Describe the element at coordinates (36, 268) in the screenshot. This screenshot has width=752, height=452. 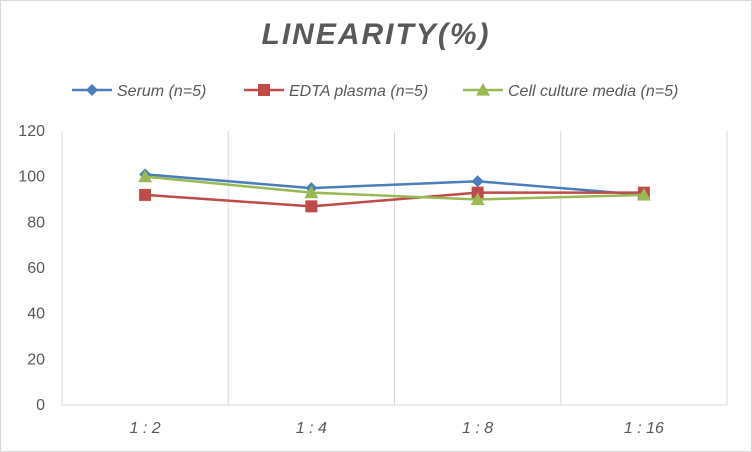
I see `y-tick-label: 60` at that location.